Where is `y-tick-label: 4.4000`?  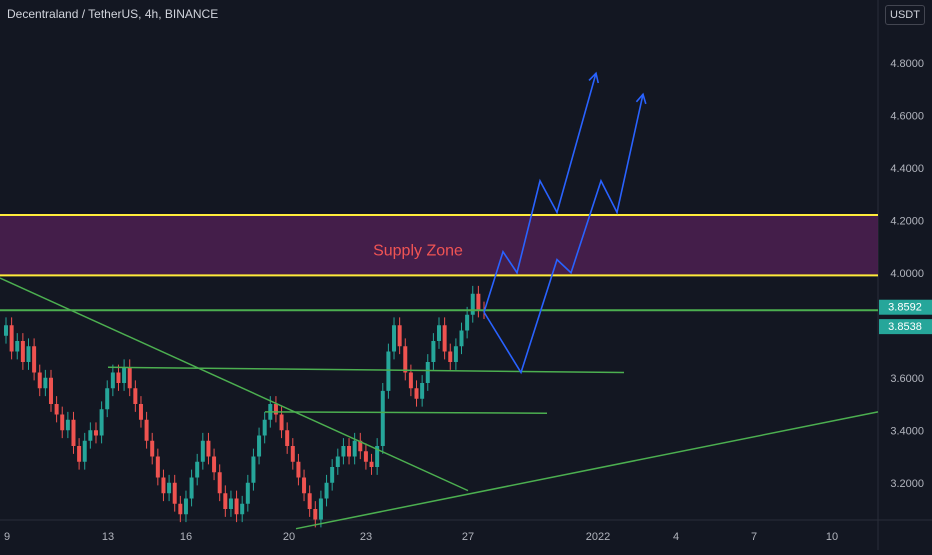
y-tick-label: 4.4000 is located at coordinates (907, 169).